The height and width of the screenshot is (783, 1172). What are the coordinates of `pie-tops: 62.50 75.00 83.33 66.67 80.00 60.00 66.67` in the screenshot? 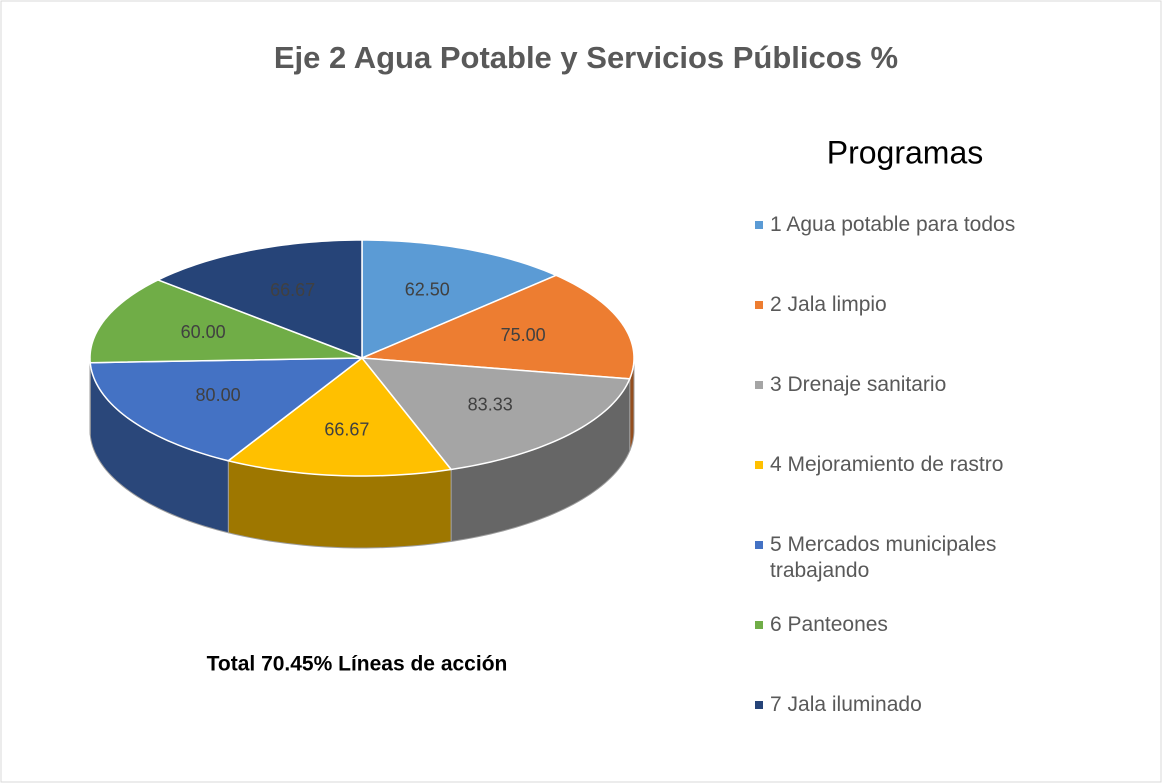 It's located at (362, 358).